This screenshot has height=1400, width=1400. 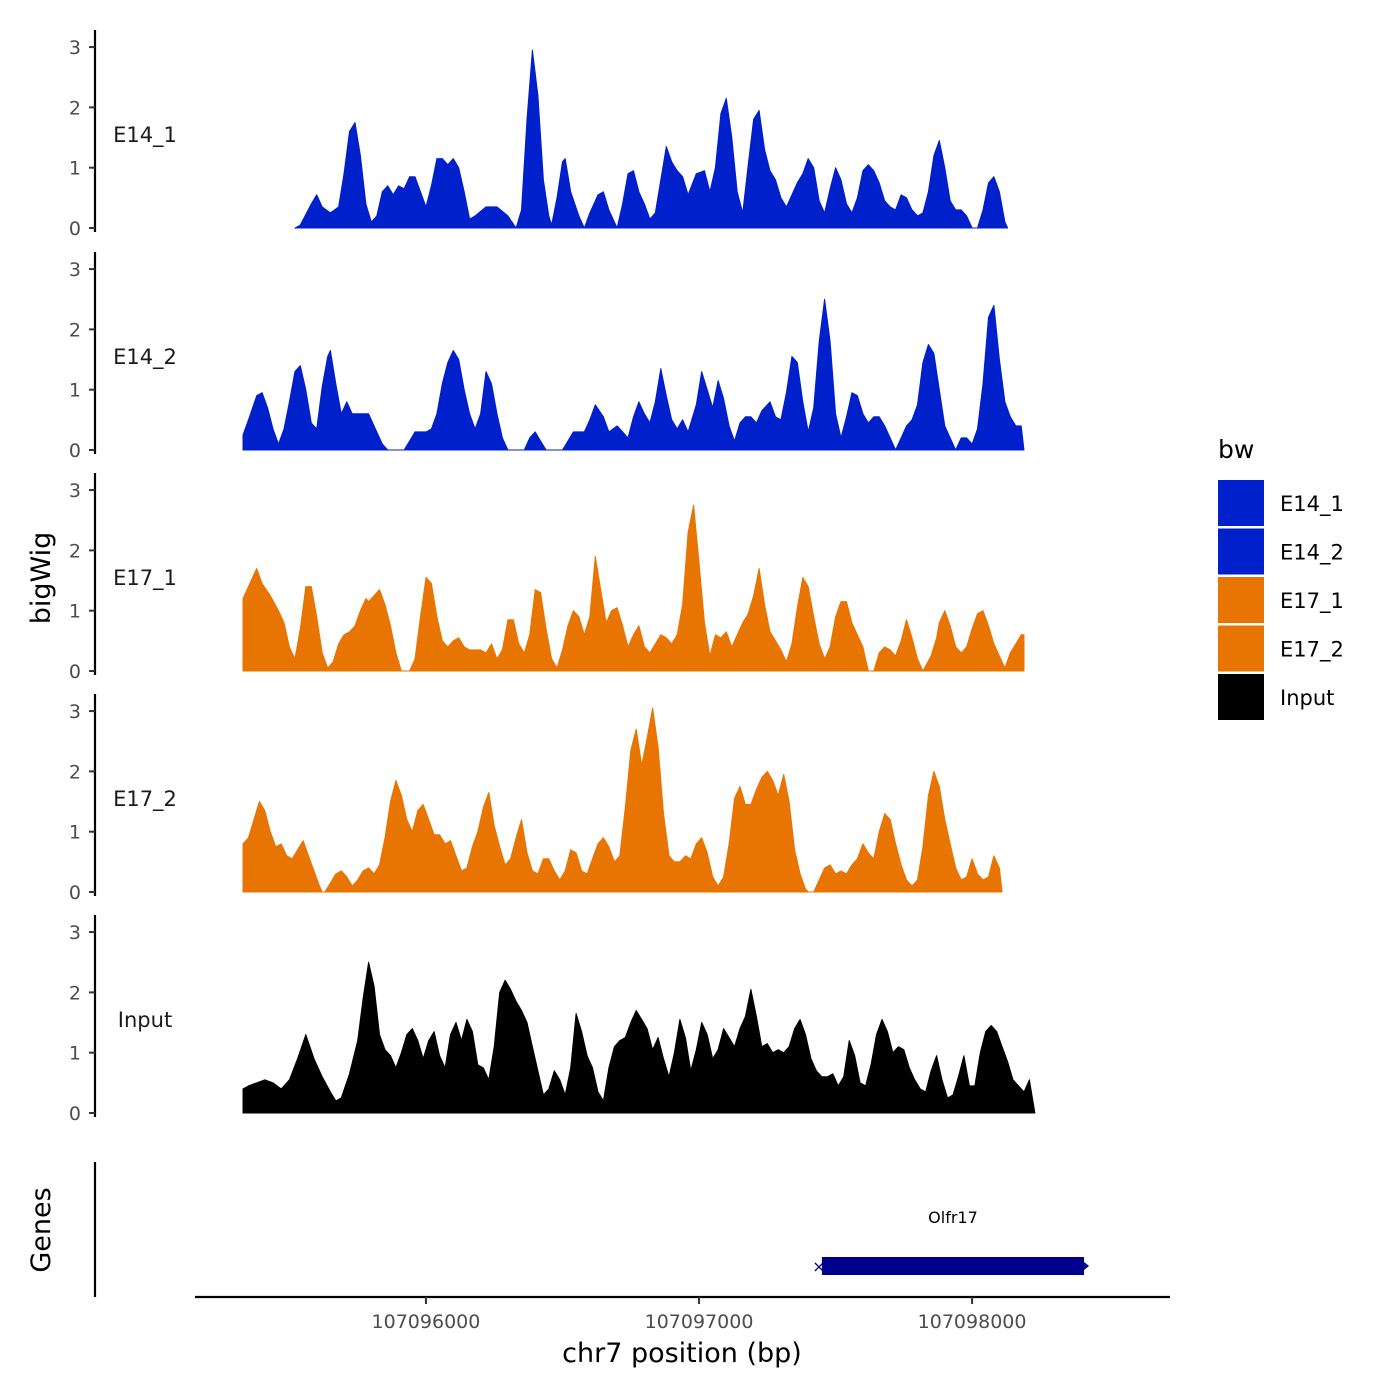 I want to click on gene-strand-arrow, so click(x=1087, y=1266).